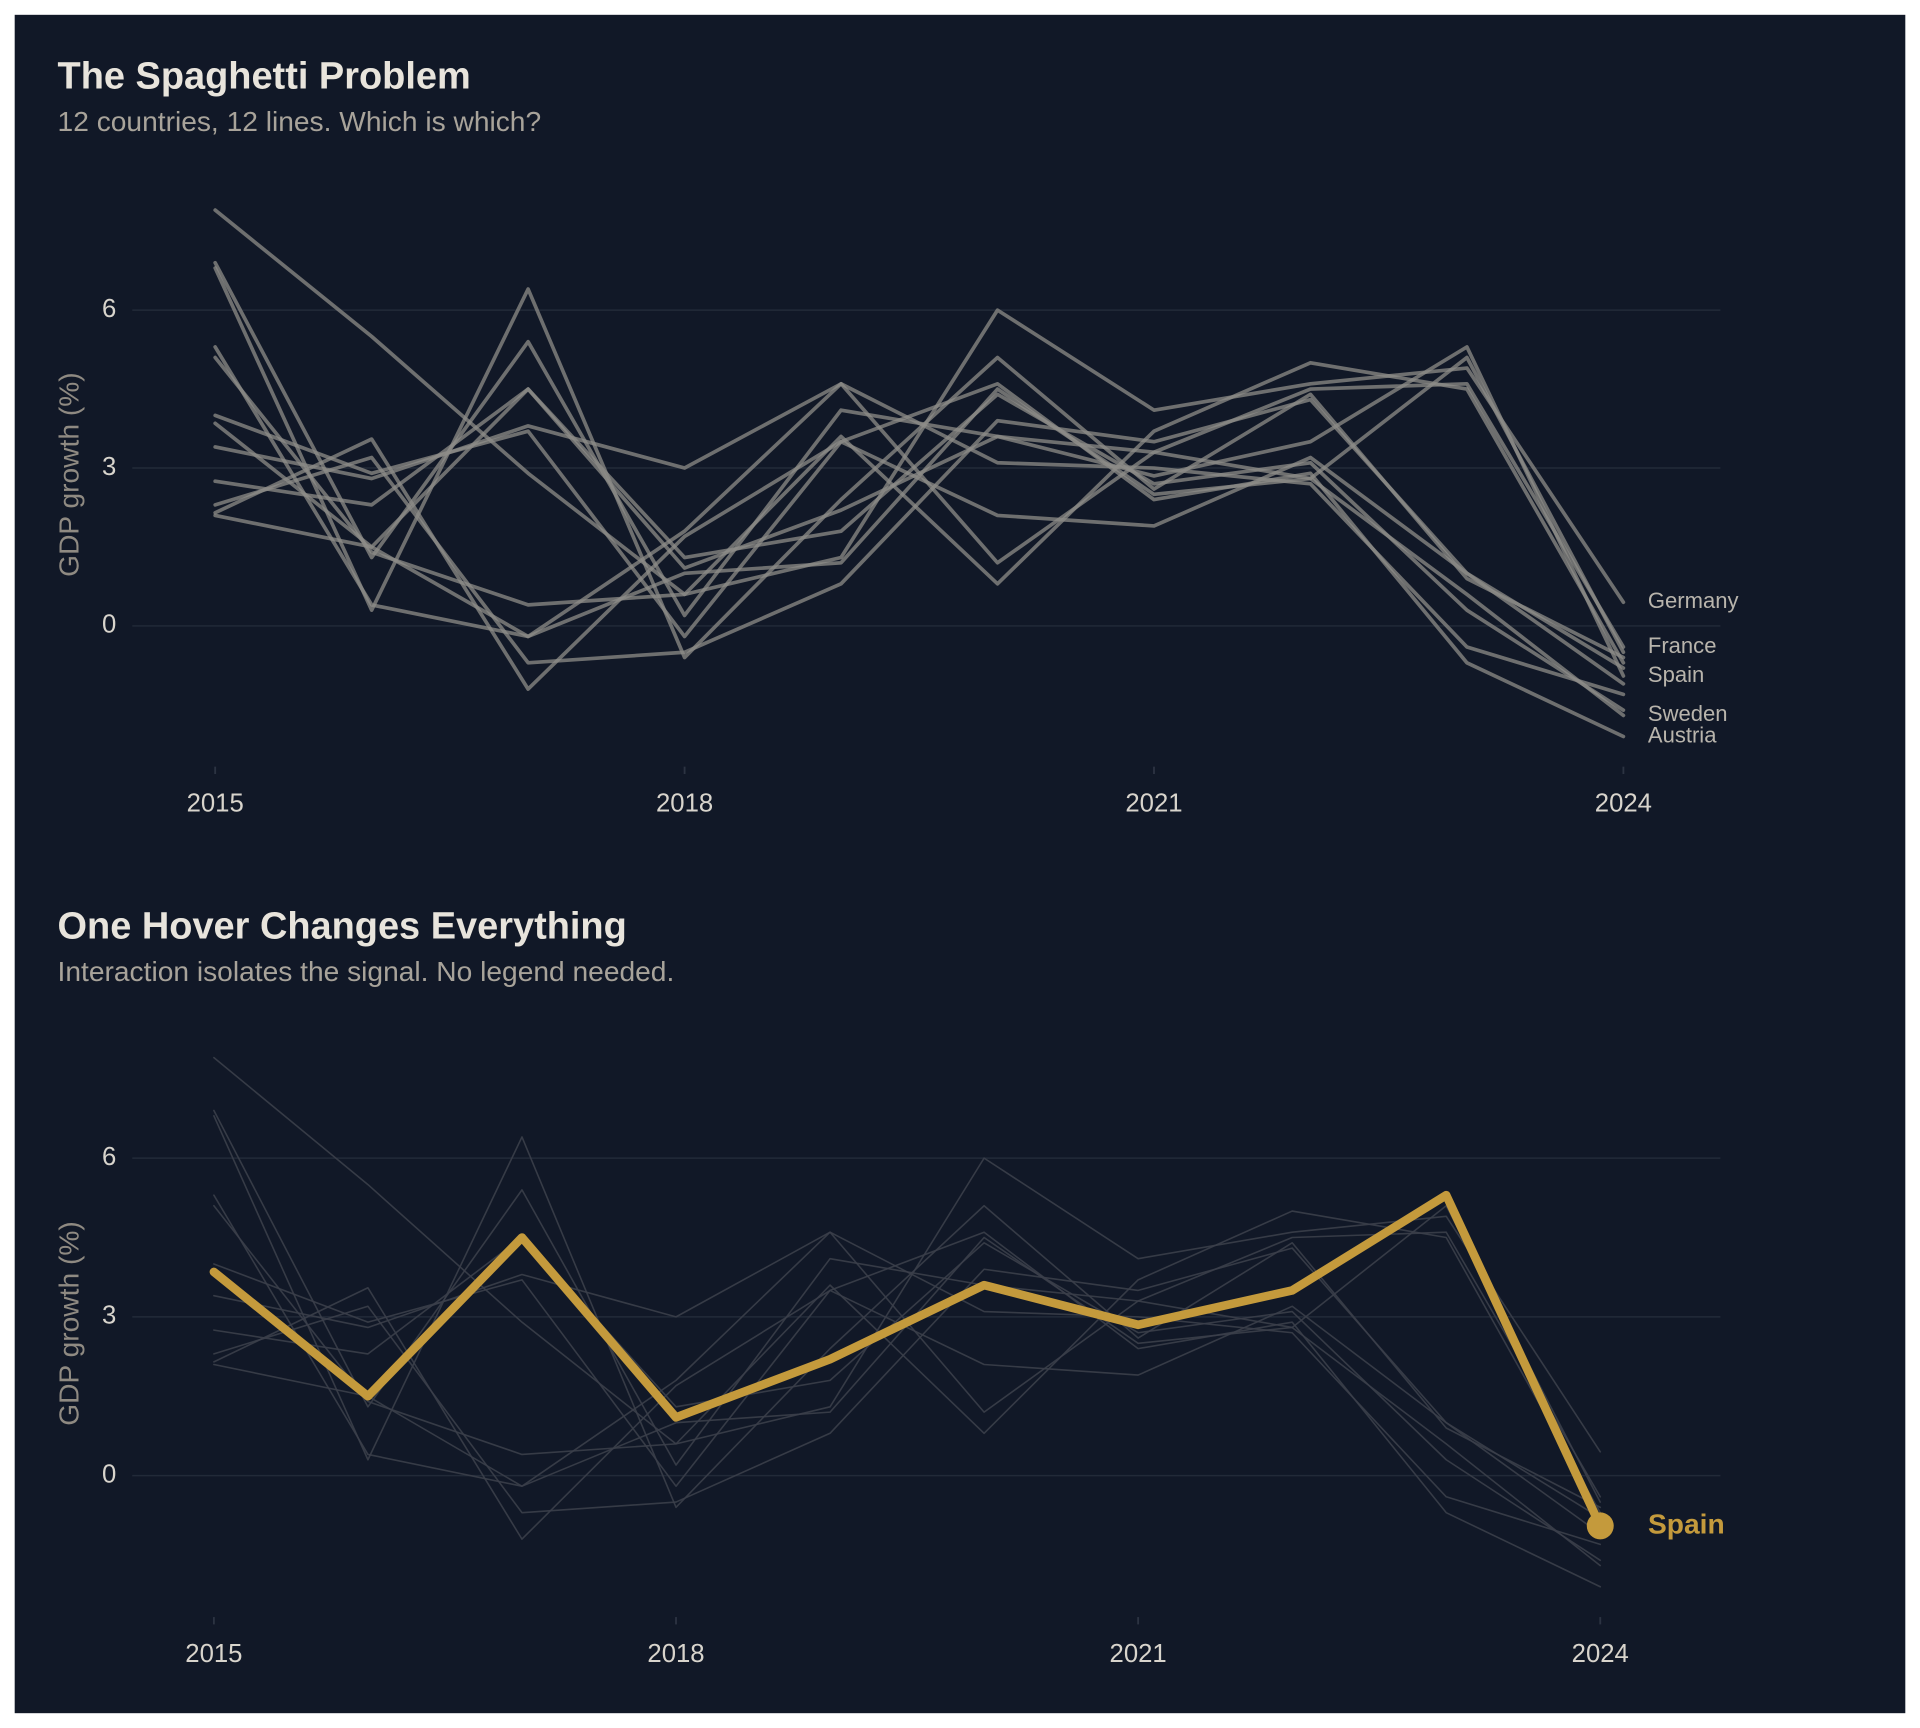  I want to click on series-label: Sweden, so click(1688, 713).